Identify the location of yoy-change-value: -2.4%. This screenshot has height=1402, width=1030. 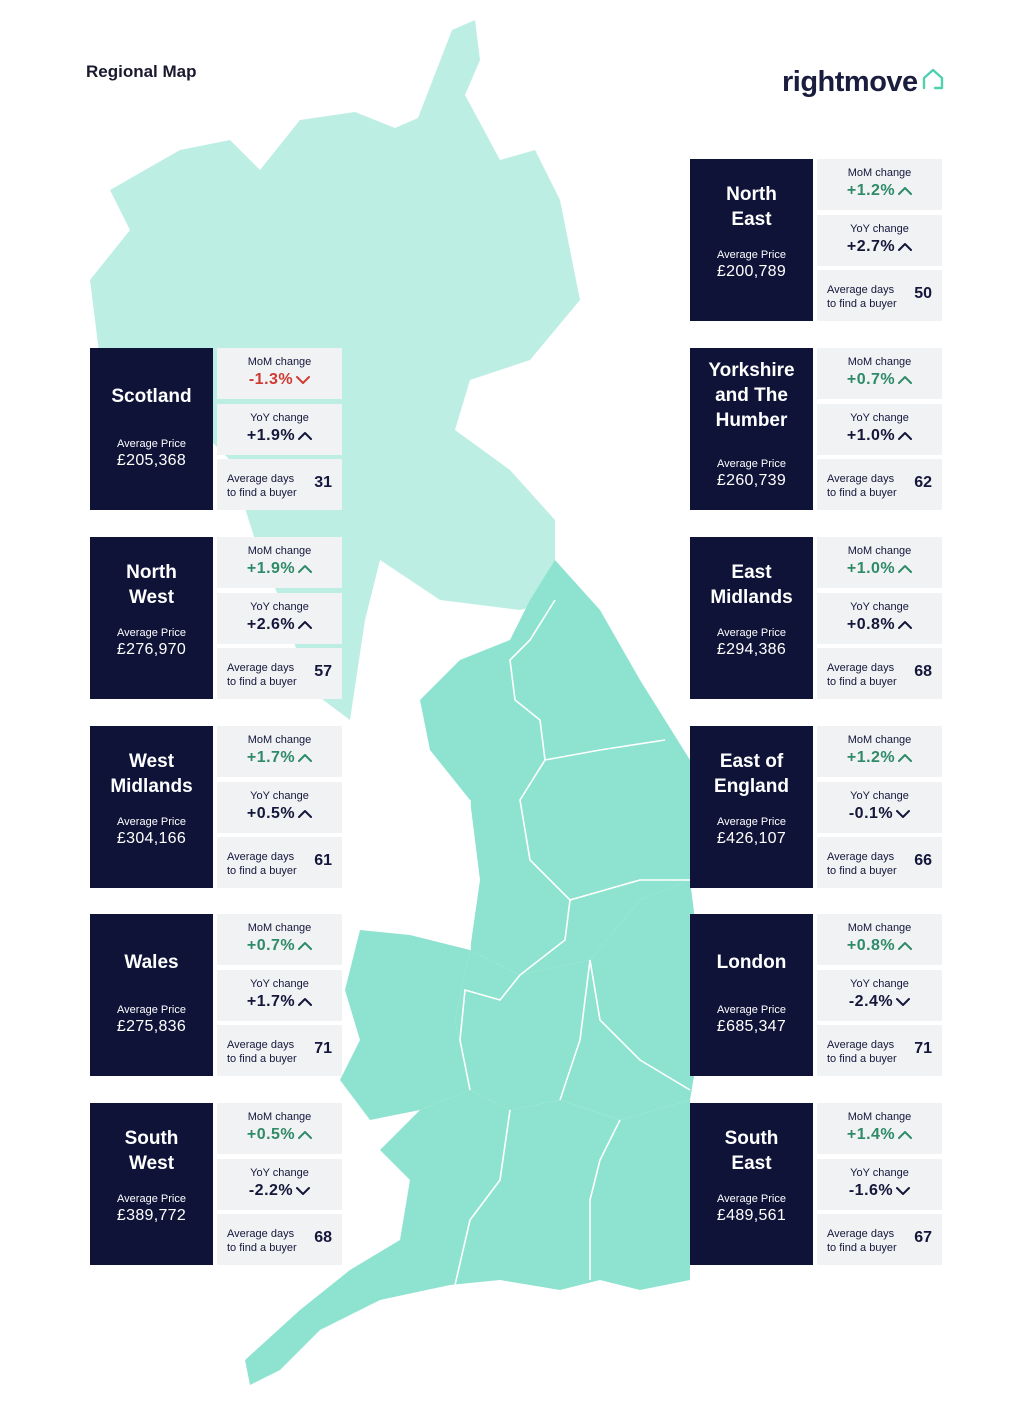
(879, 1002).